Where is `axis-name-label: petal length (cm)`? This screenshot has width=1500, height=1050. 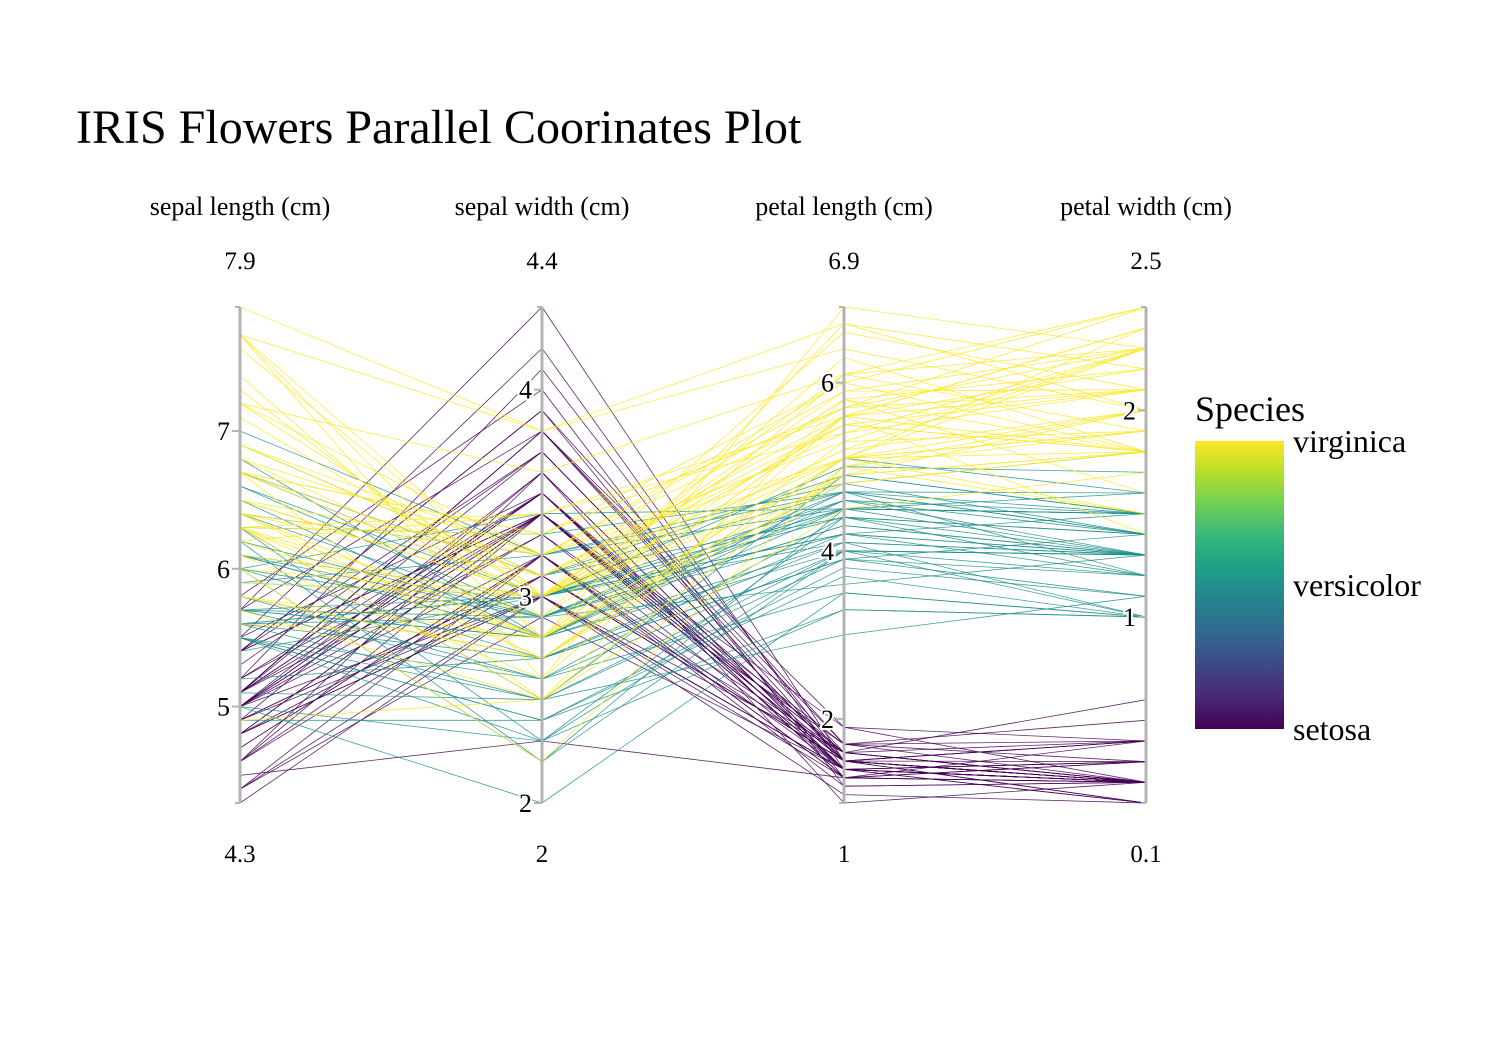
axis-name-label: petal length (cm) is located at coordinates (844, 206).